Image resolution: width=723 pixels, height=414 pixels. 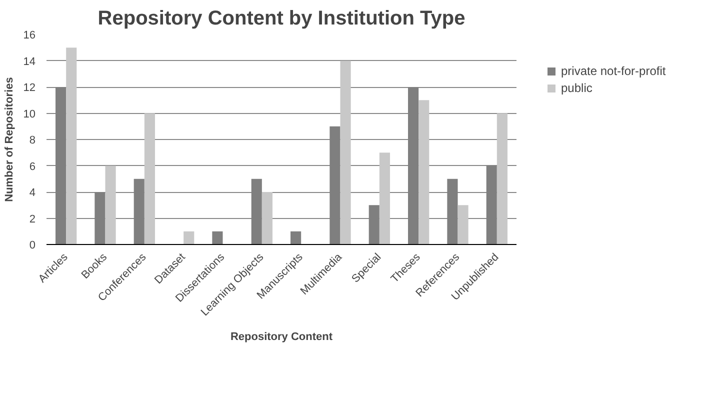 I want to click on y-tick-label: 10, so click(x=29, y=114).